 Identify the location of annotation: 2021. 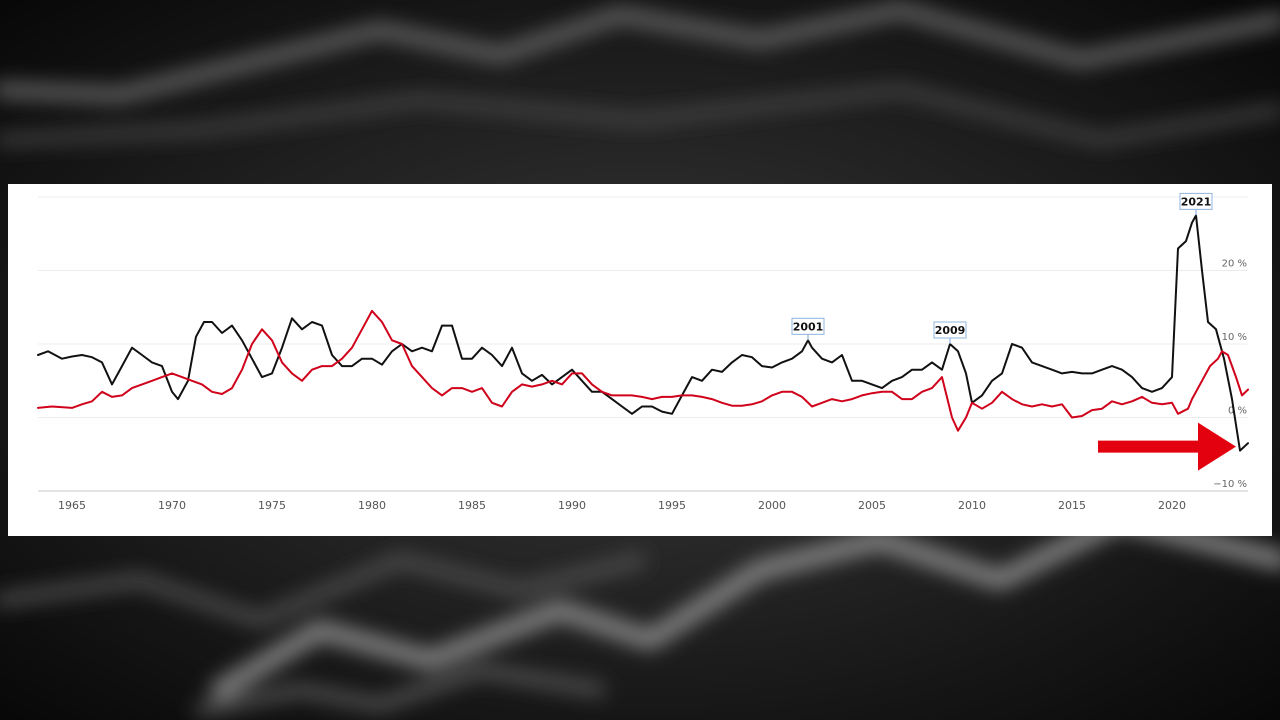
(1196, 204).